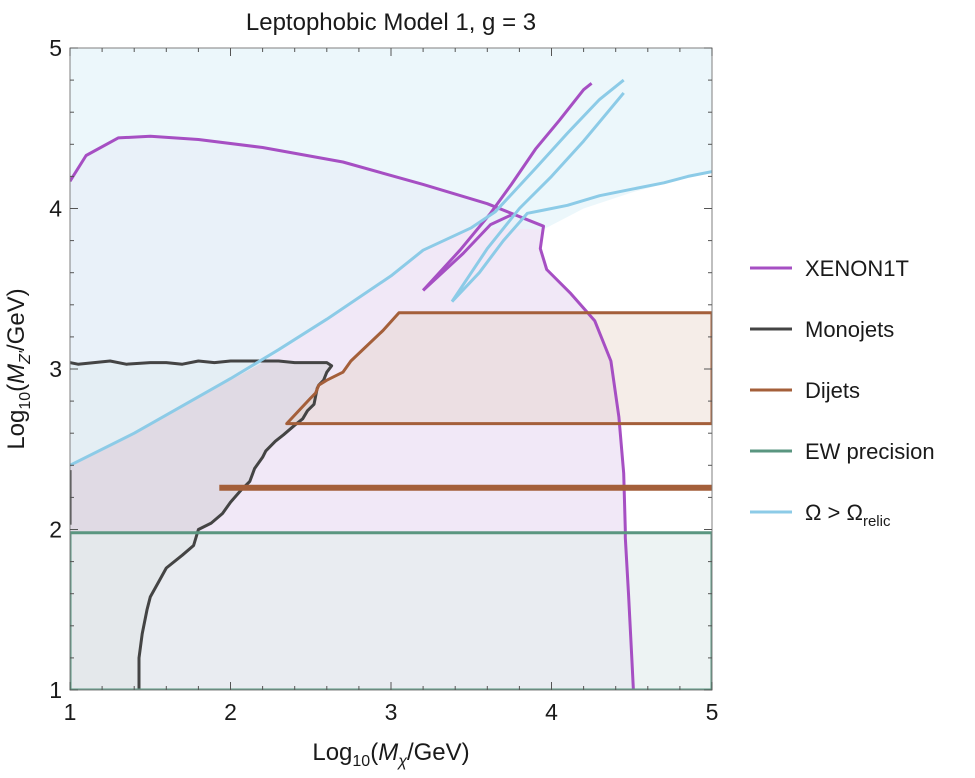 The image size is (975, 778). What do you see at coordinates (55, 48) in the screenshot?
I see `y-tick-label: 5` at bounding box center [55, 48].